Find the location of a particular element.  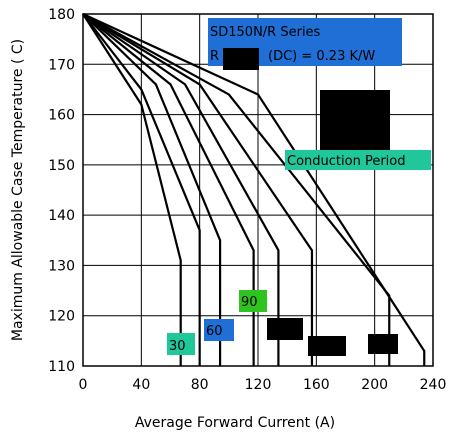

curve-label-30-box is located at coordinates (181, 344).